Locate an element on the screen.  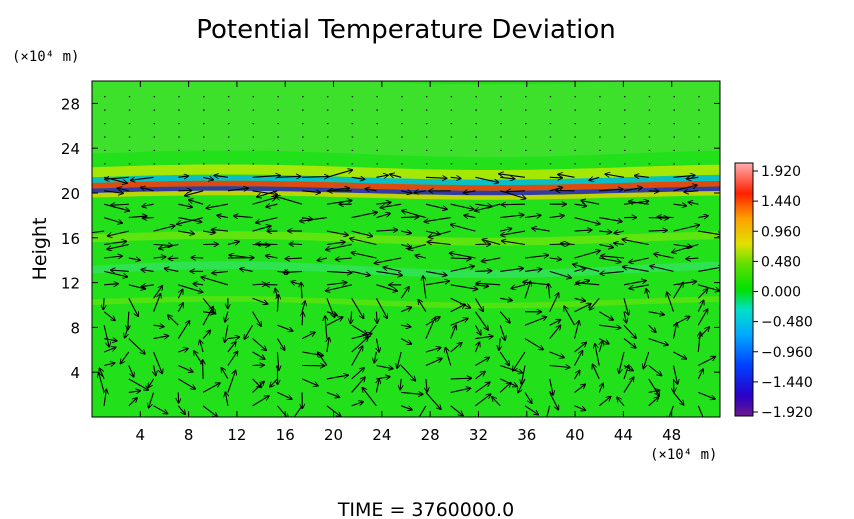
colorbar-gradient is located at coordinates (744, 289).